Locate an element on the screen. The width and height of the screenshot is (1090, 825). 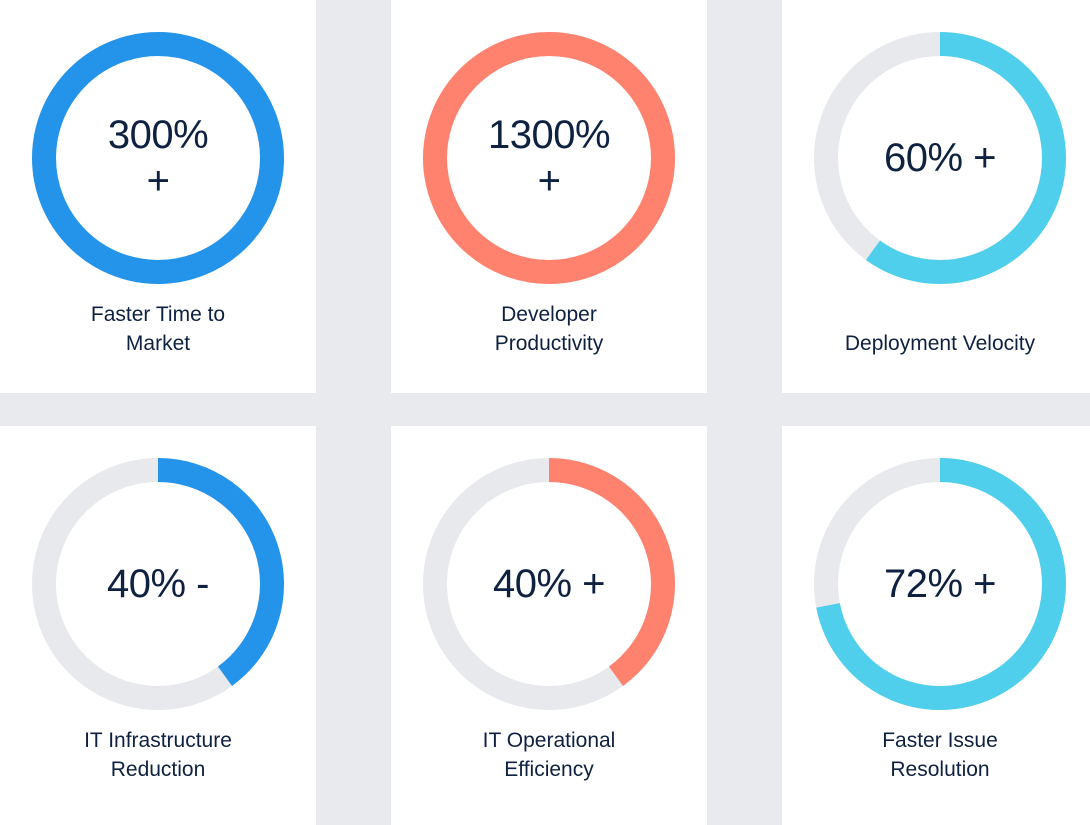
stat-card-developer-productivity: 1300% + Developer Productivity is located at coordinates (549, 196).